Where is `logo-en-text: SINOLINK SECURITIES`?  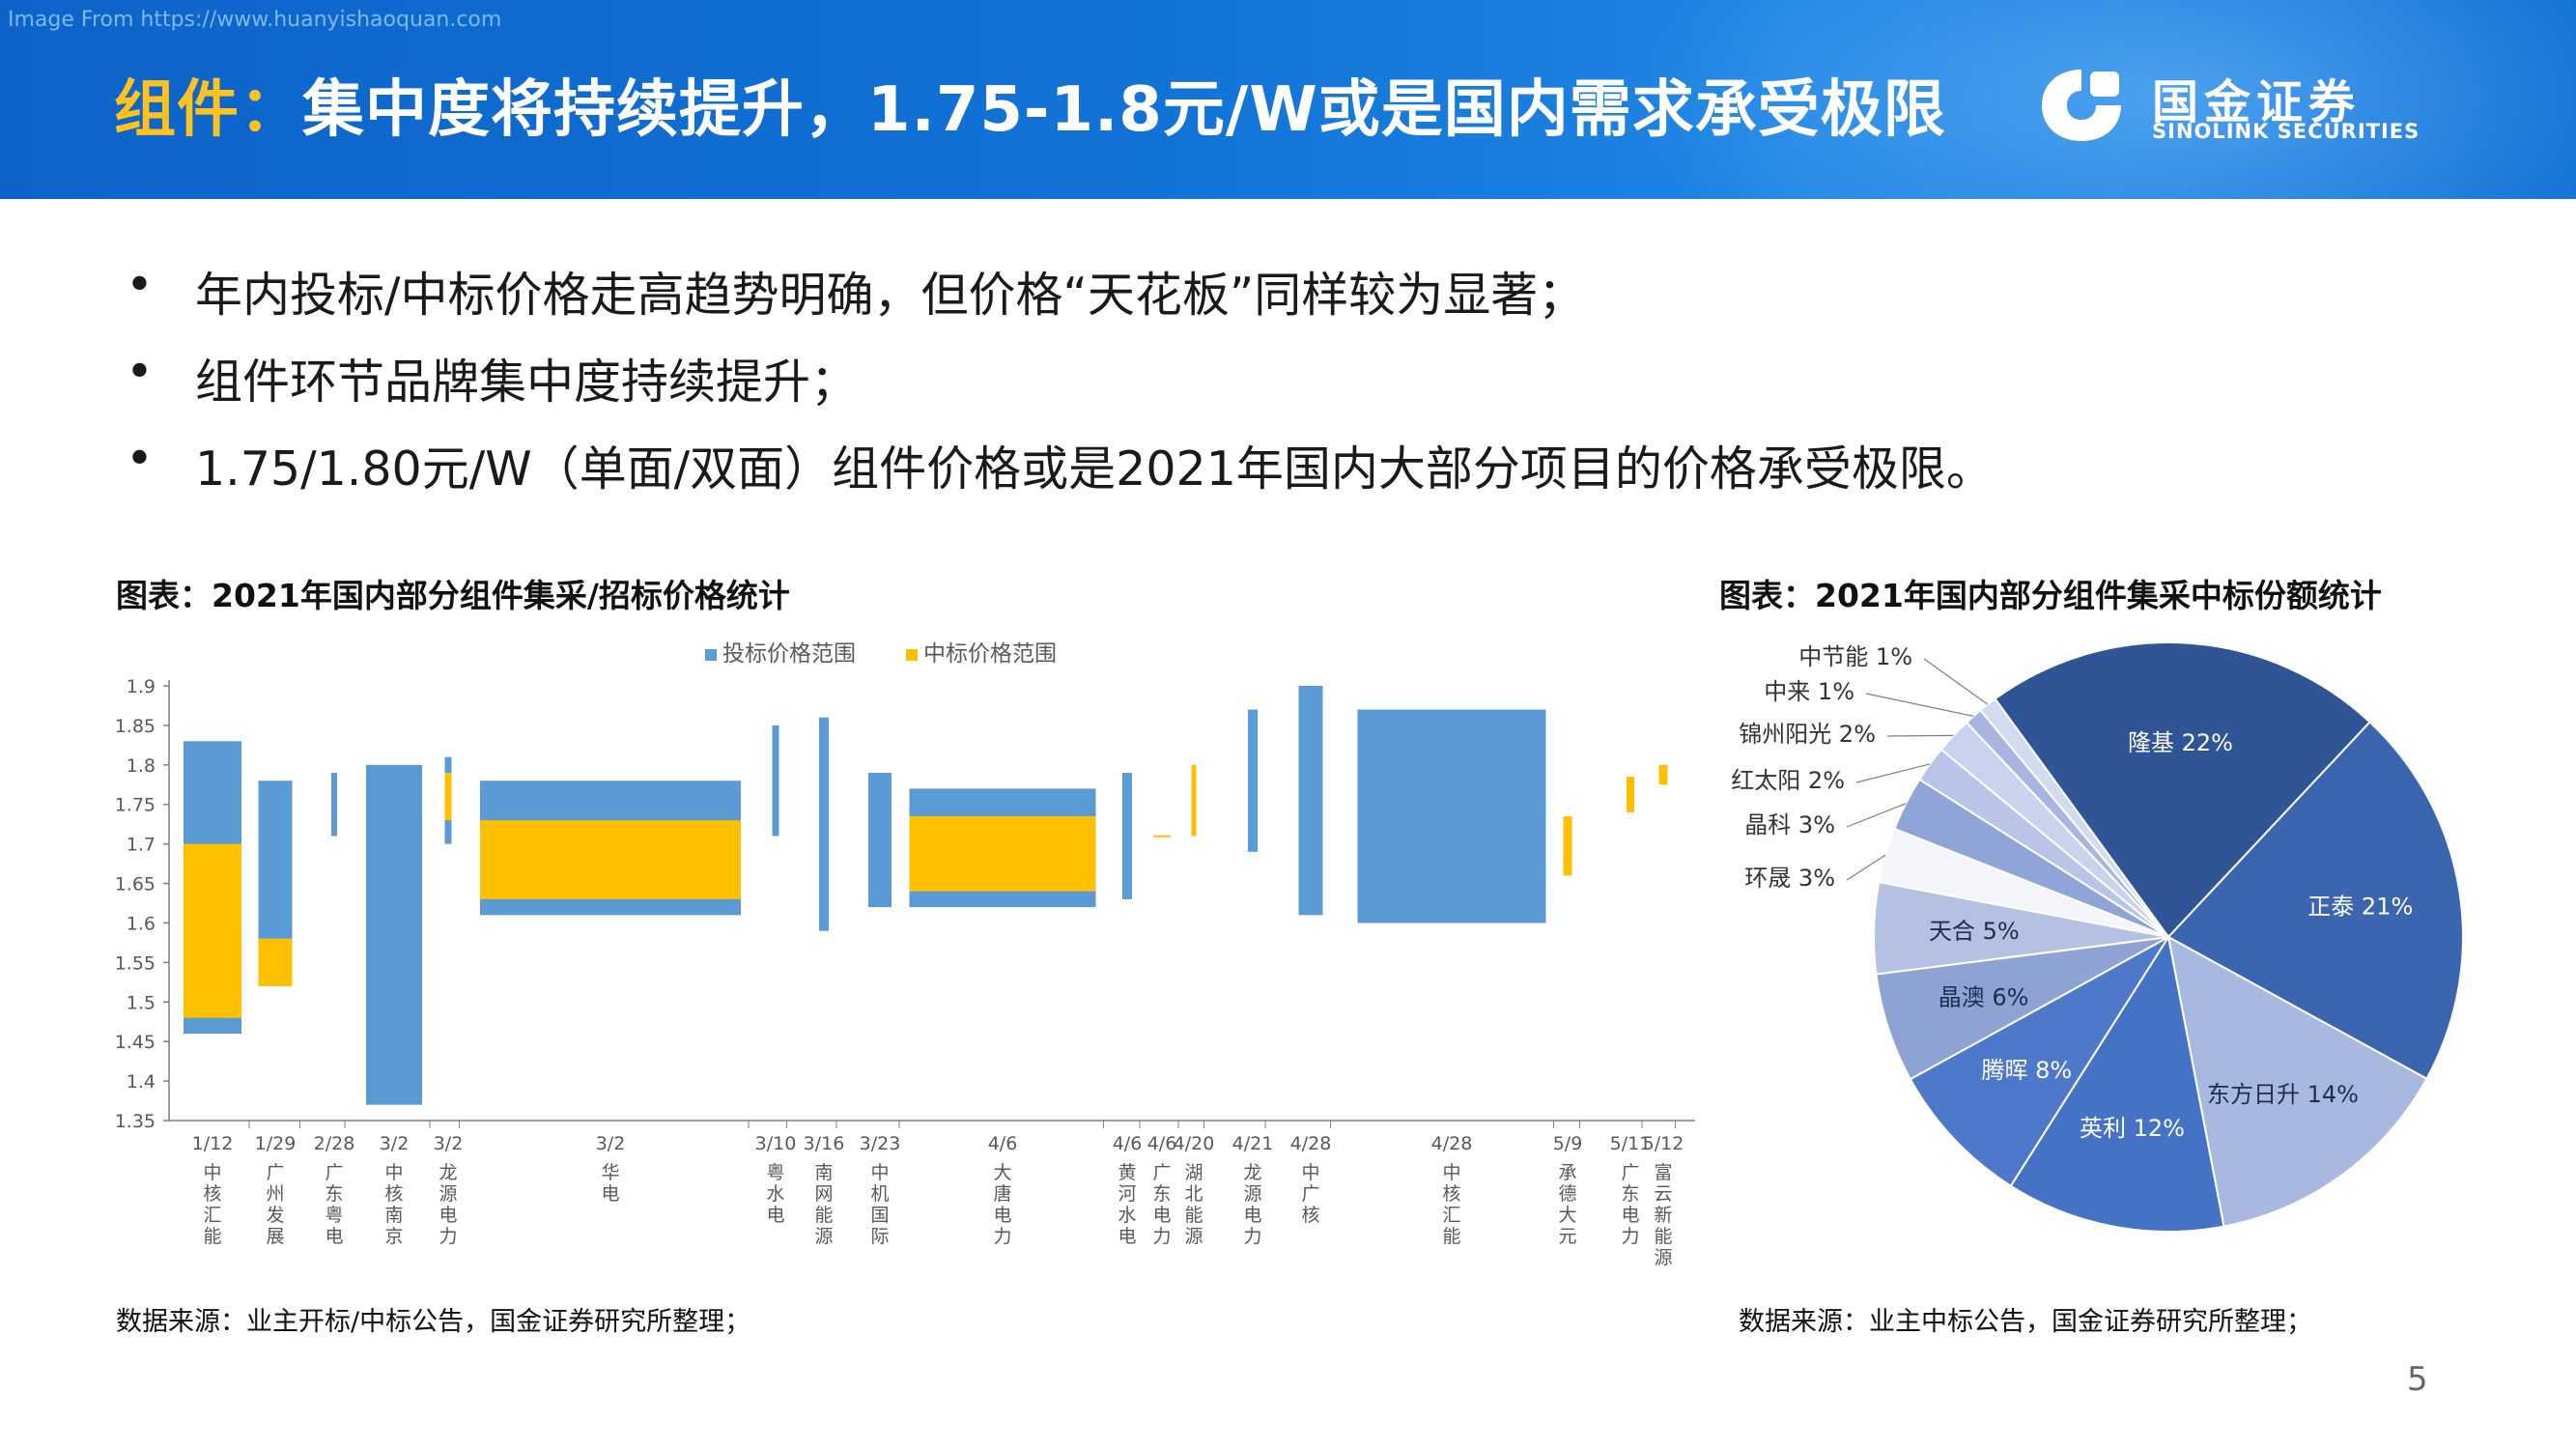 logo-en-text: SINOLINK SECURITIES is located at coordinates (2286, 131).